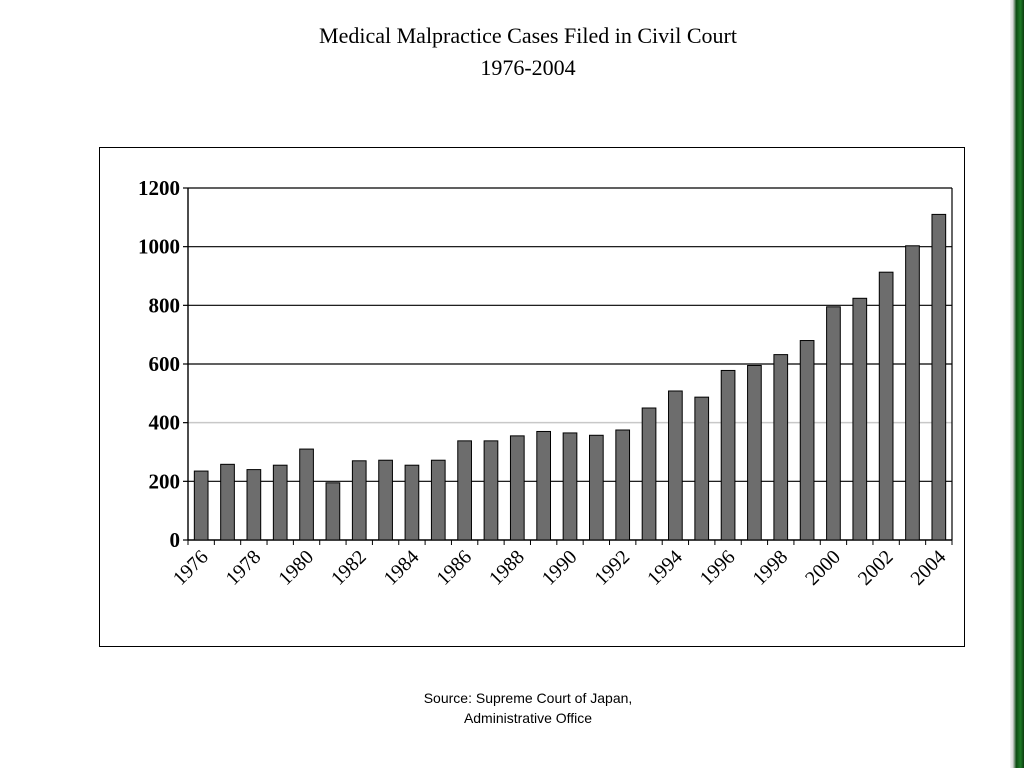  What do you see at coordinates (165, 481) in the screenshot?
I see `y-tick-label-200: 200` at bounding box center [165, 481].